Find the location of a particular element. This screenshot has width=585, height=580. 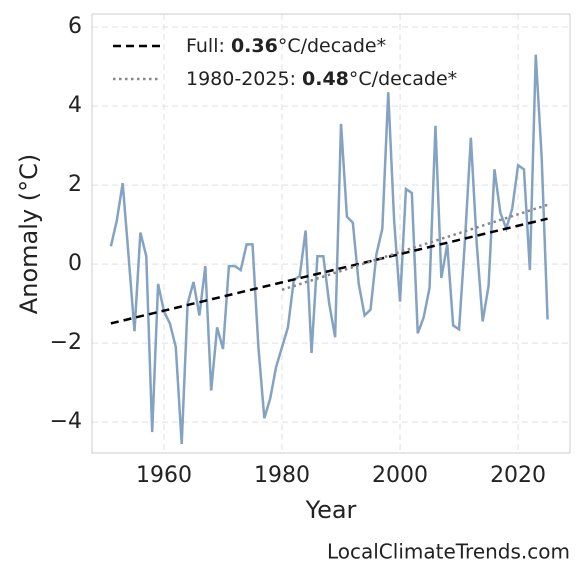

legend-text: 0.48 is located at coordinates (325, 79).